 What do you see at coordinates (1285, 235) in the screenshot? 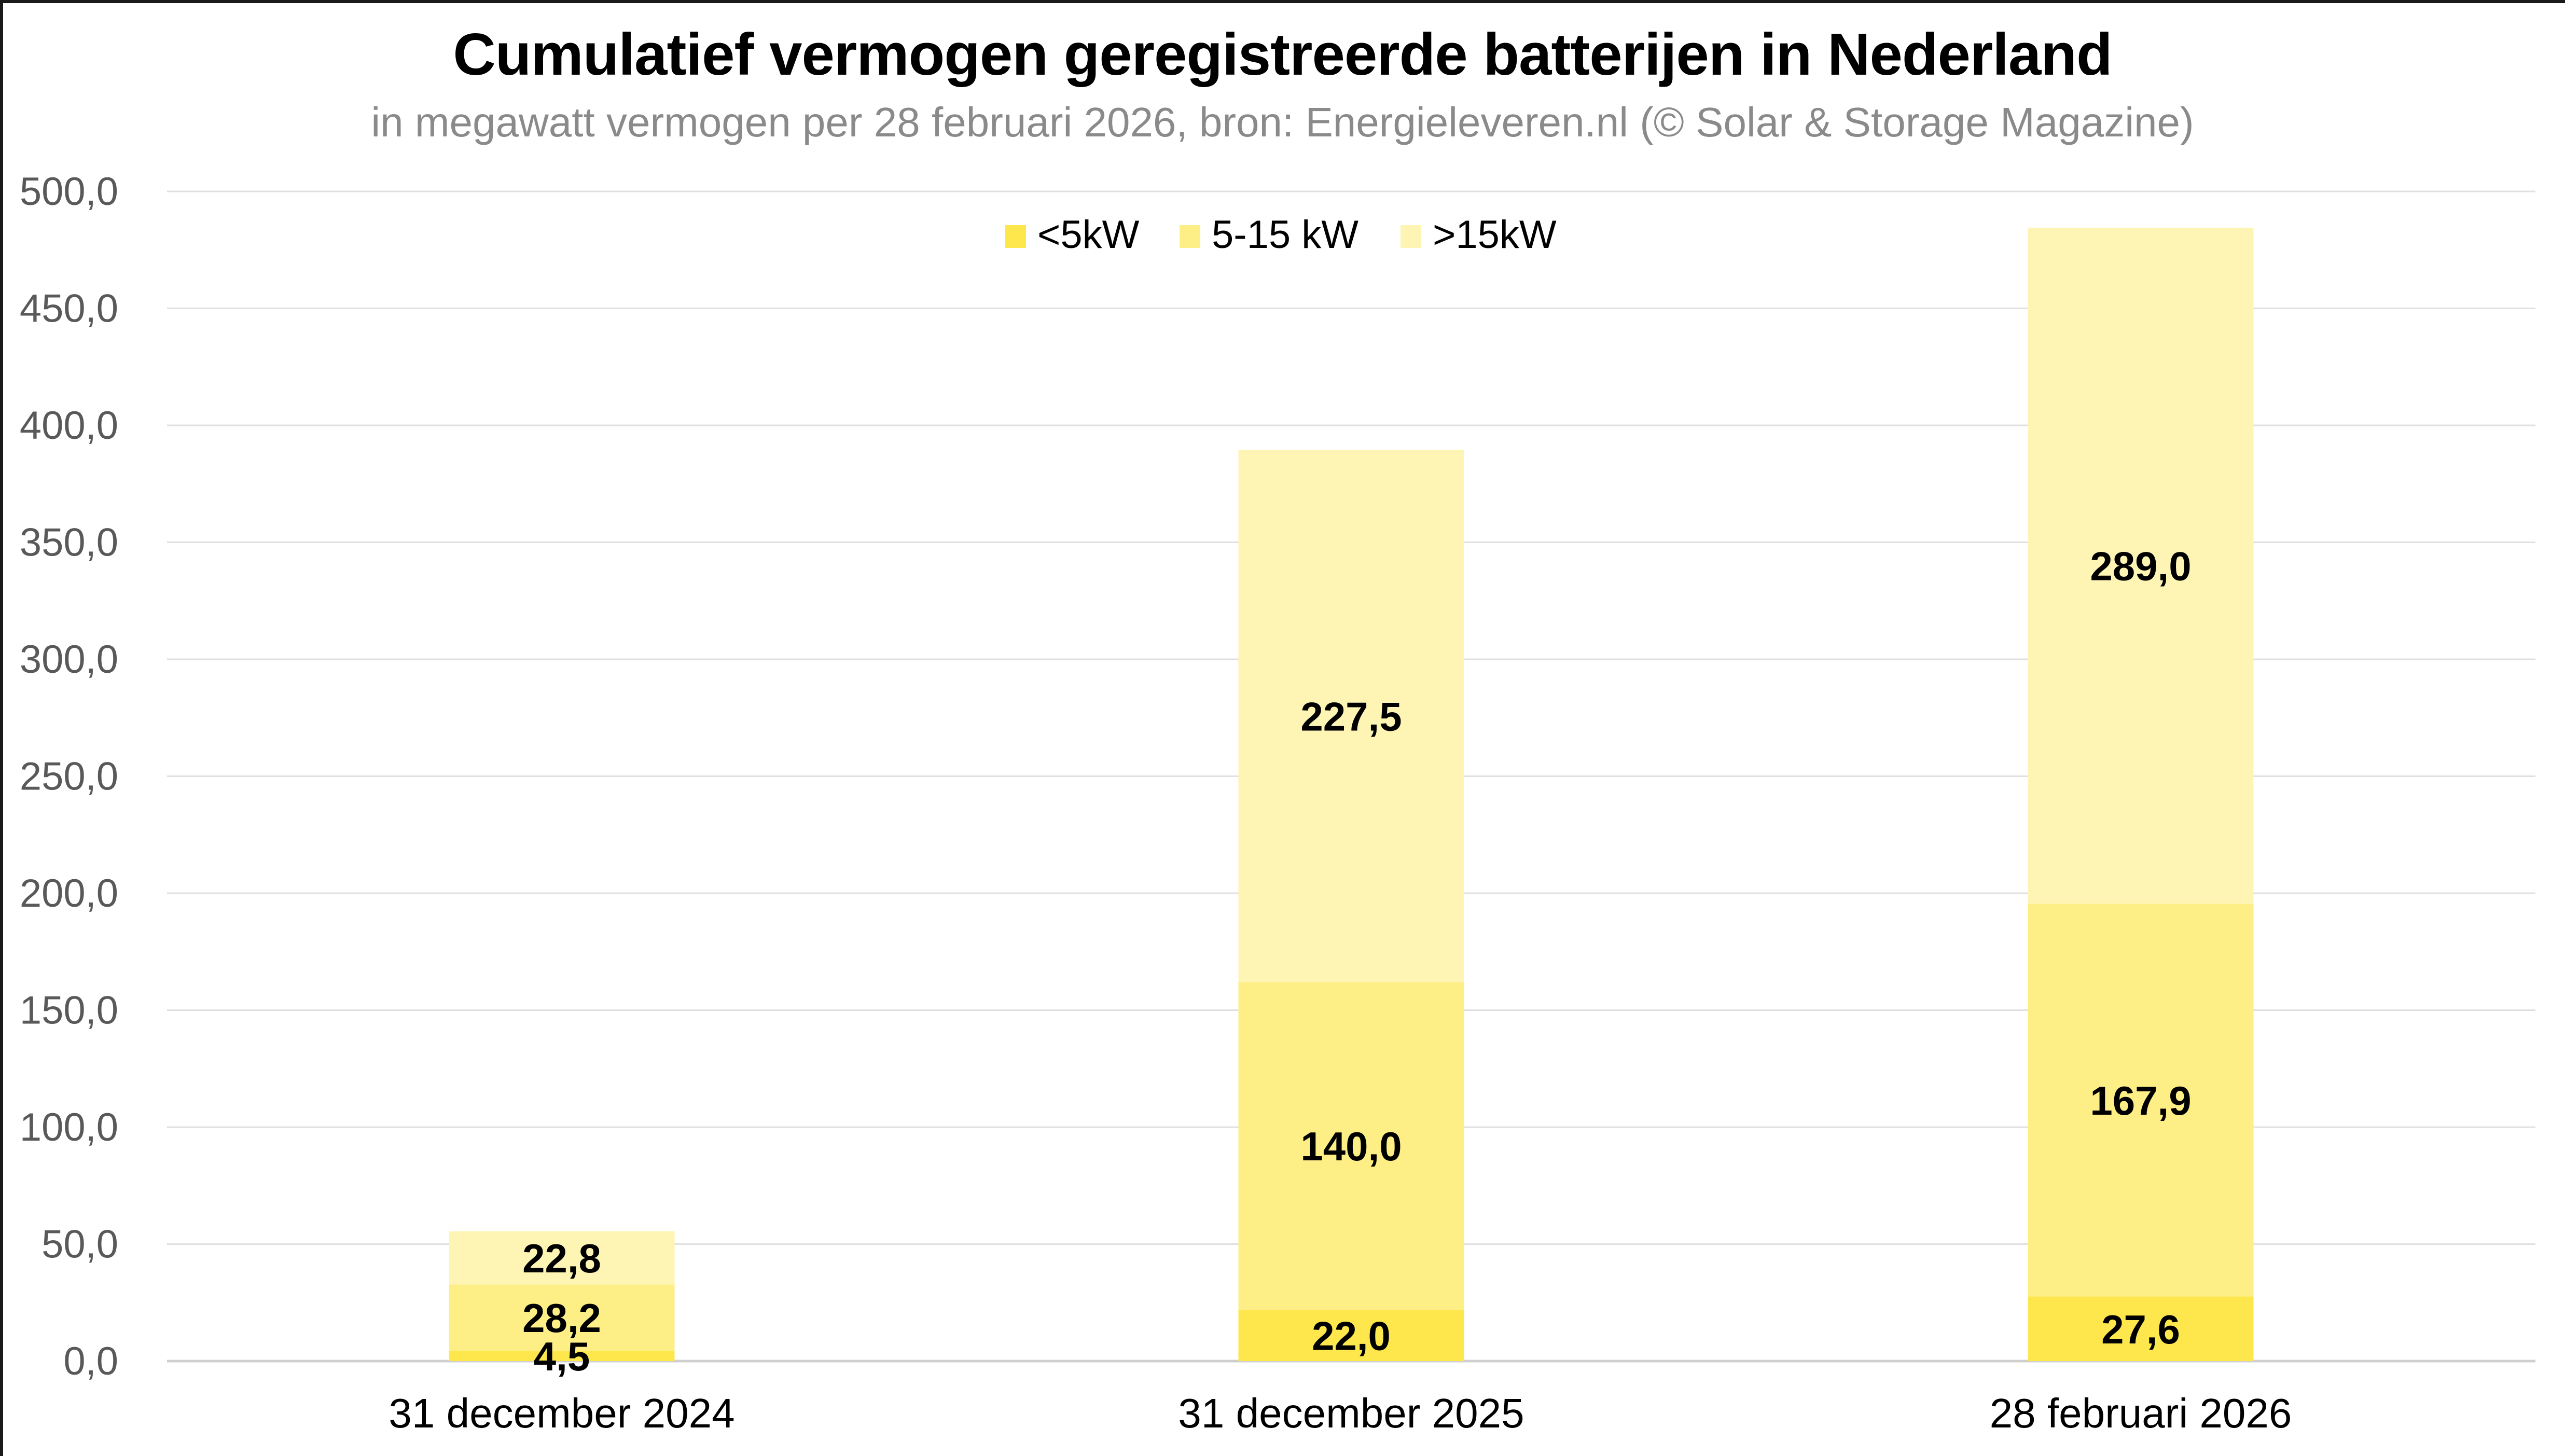
I see `legend-label: 5-15 kW` at bounding box center [1285, 235].